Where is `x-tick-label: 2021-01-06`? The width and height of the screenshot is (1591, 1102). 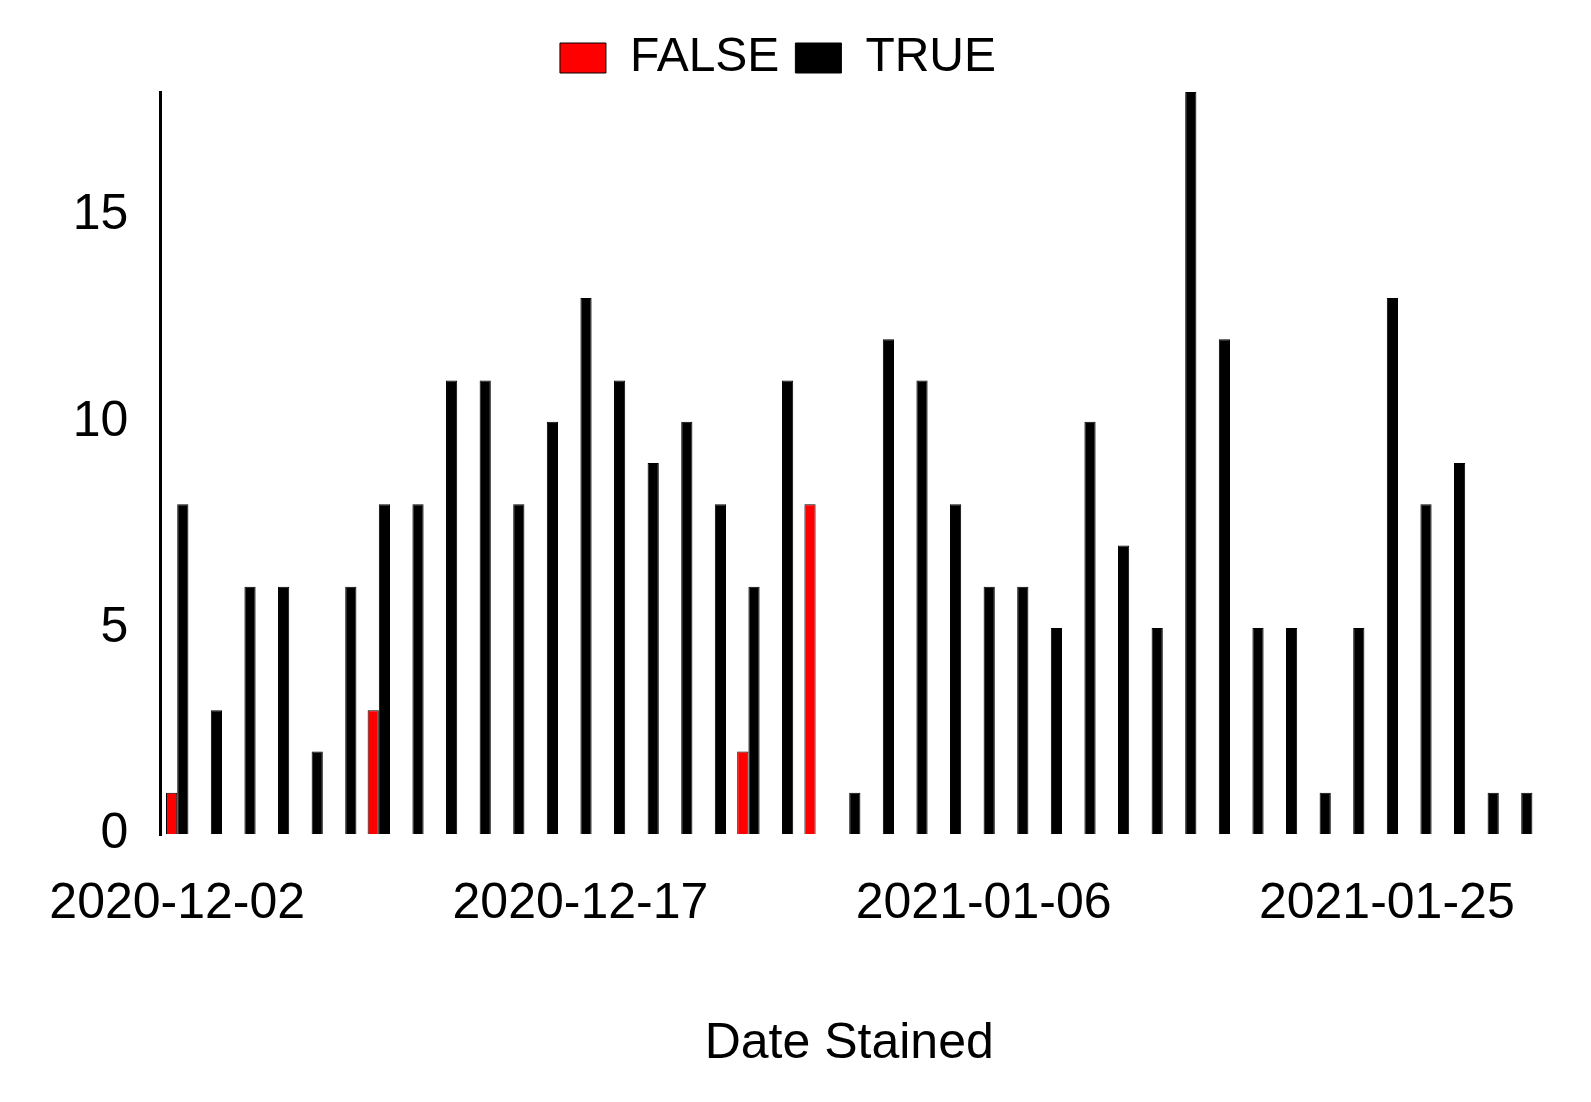
x-tick-label: 2021-01-06 is located at coordinates (983, 900).